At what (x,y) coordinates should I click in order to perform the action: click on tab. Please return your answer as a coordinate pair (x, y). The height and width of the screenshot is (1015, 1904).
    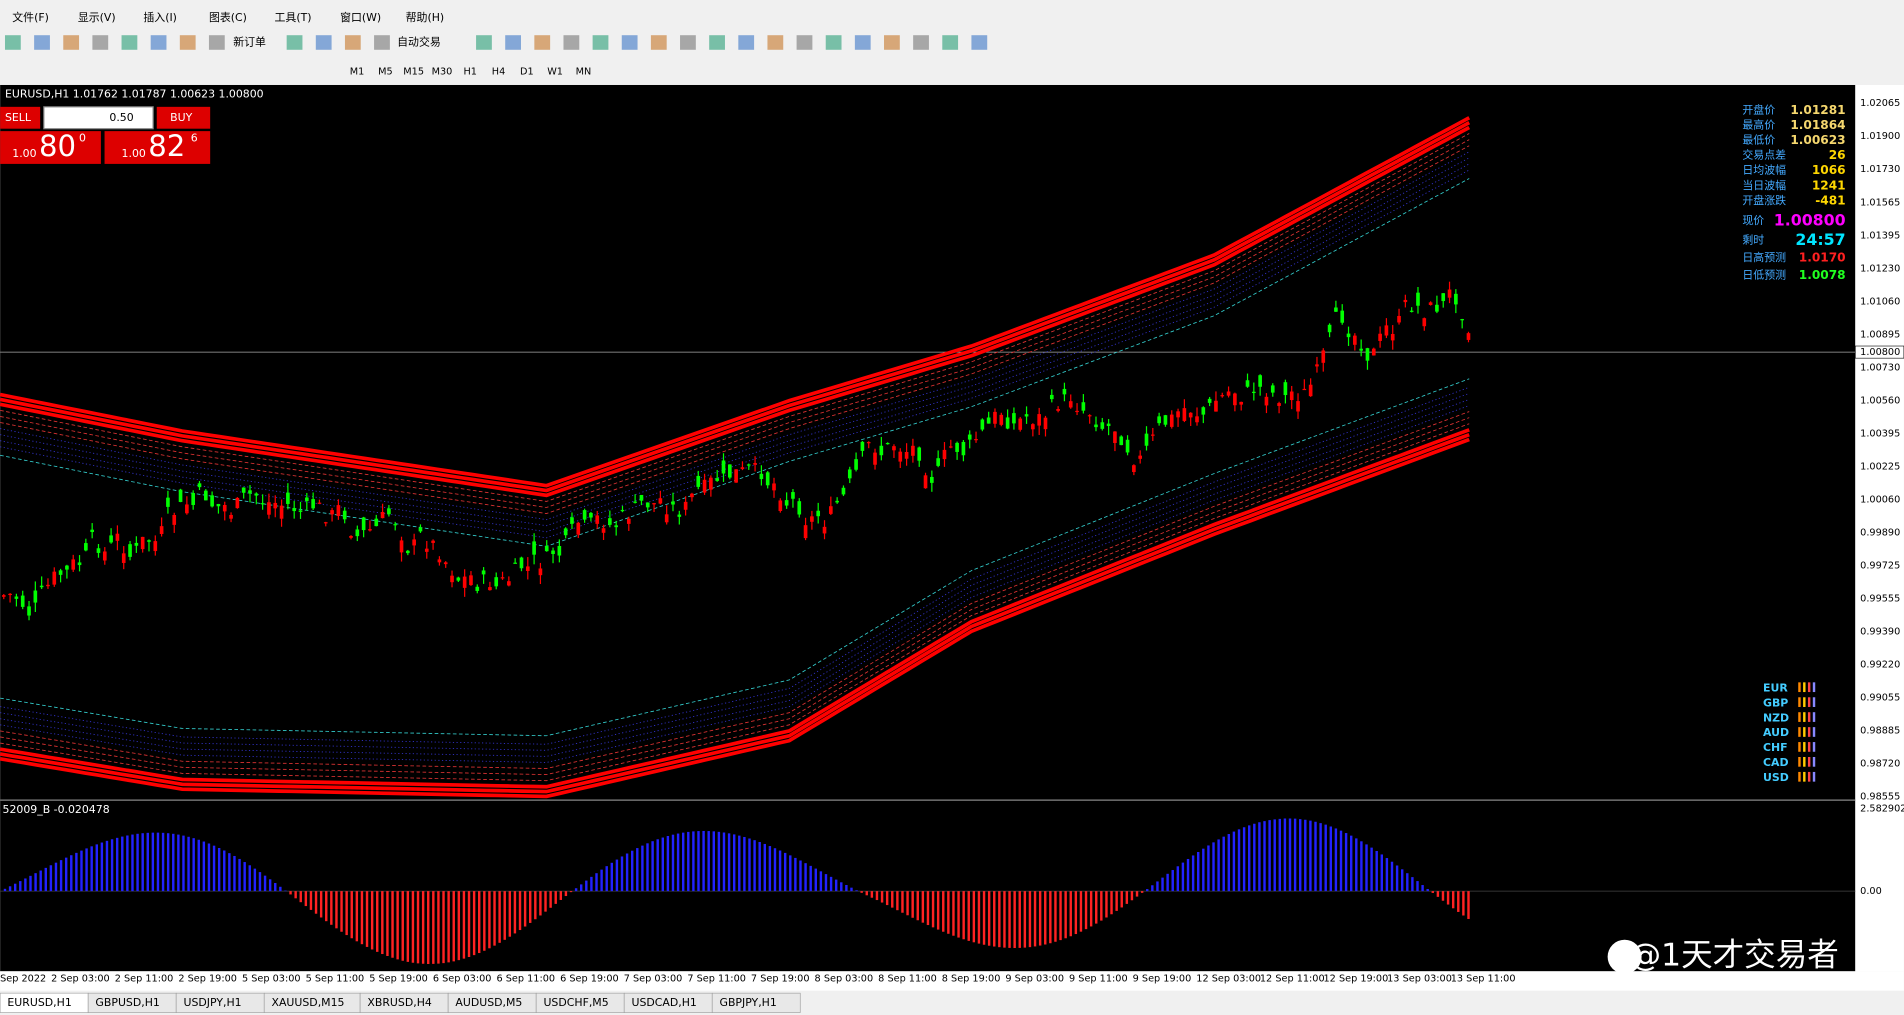
    Looking at the image, I should click on (756, 1002).